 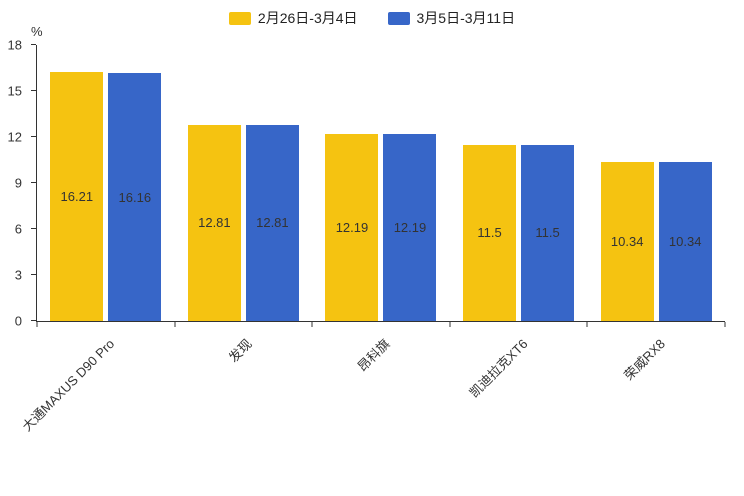 I want to click on y-axis: 0 3 6 9 12 15 18, so click(x=15, y=183).